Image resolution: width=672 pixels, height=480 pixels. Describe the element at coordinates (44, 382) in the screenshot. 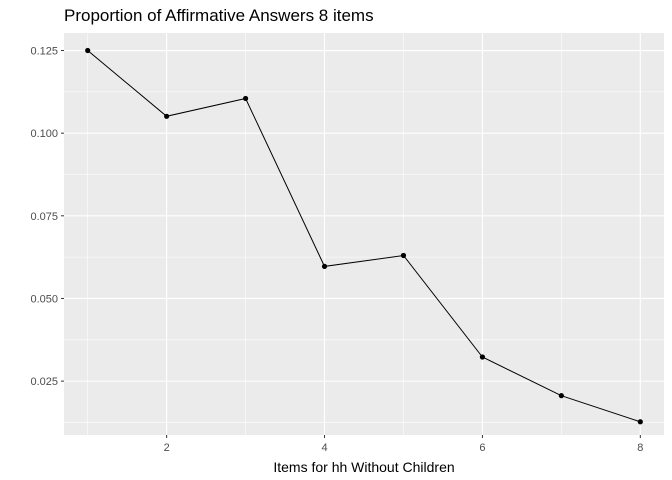

I see `y-tick-label: 0.025` at that location.